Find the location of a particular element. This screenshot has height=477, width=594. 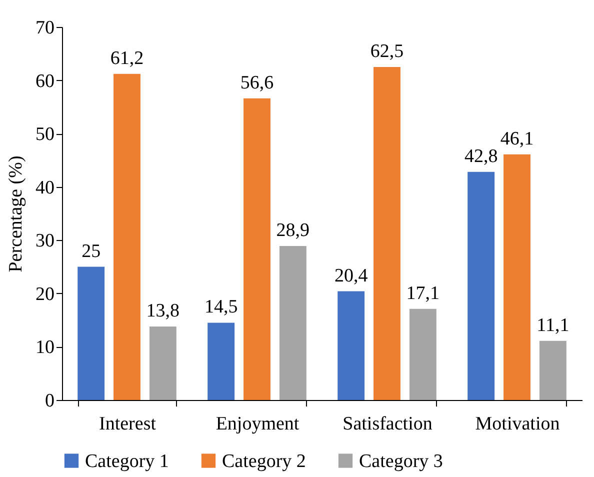

legend-label: Category 2 is located at coordinates (264, 461).